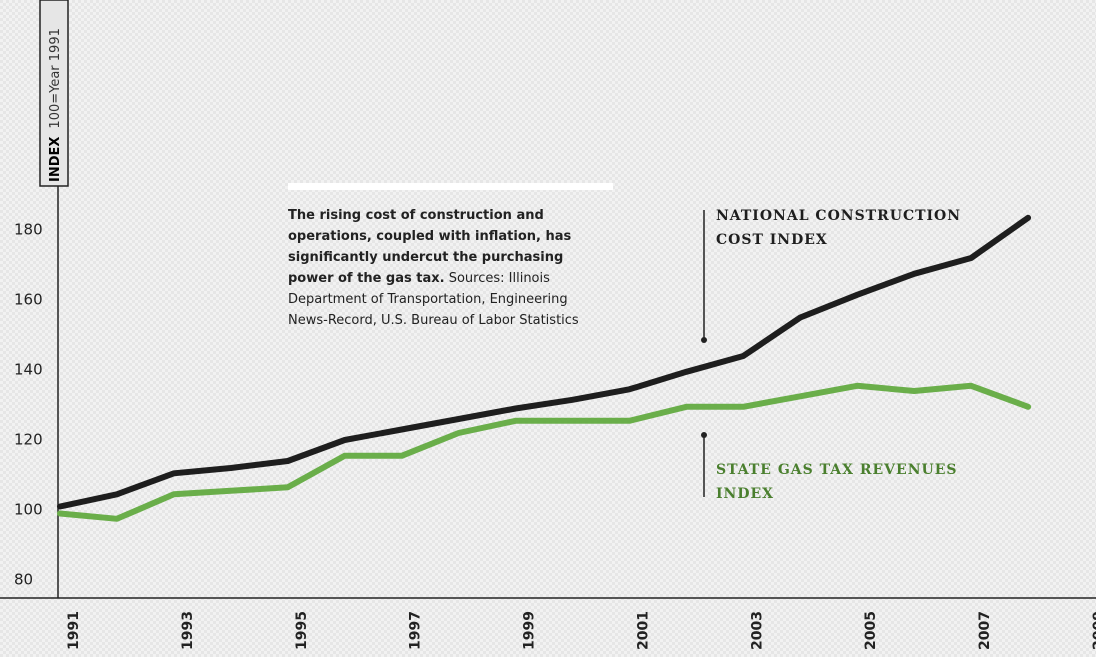 This screenshot has height=657, width=1096. Describe the element at coordinates (28, 300) in the screenshot. I see `y-tick-label: 160` at that location.